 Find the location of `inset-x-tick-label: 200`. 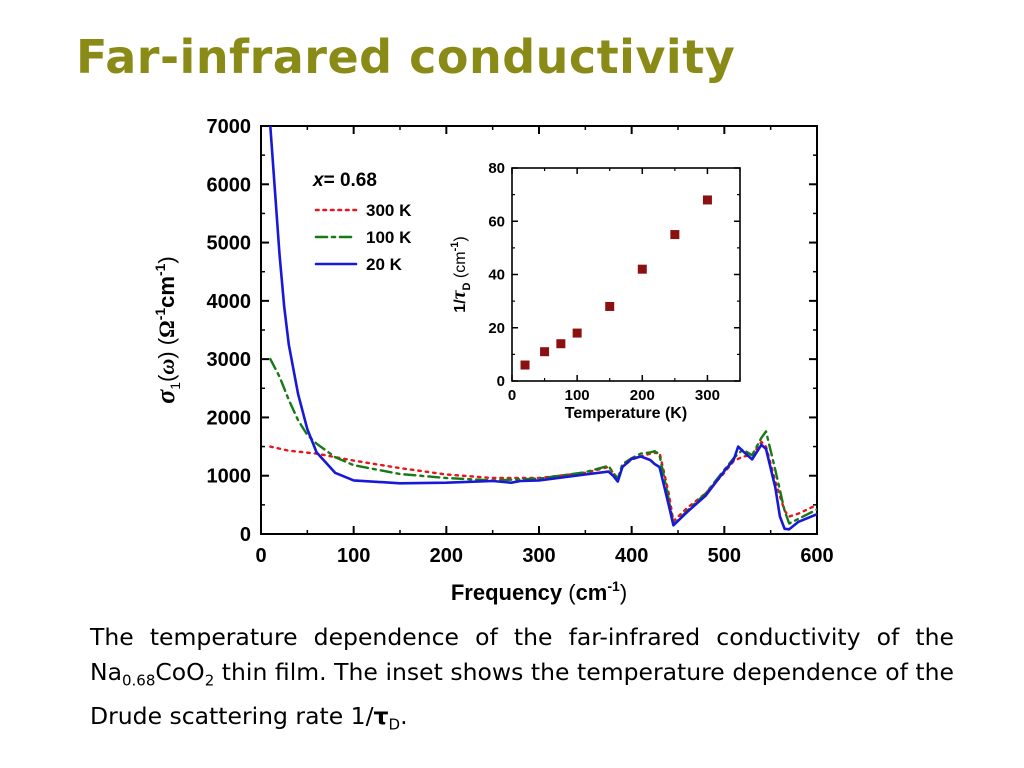

inset-x-tick-label: 200 is located at coordinates (642, 395).